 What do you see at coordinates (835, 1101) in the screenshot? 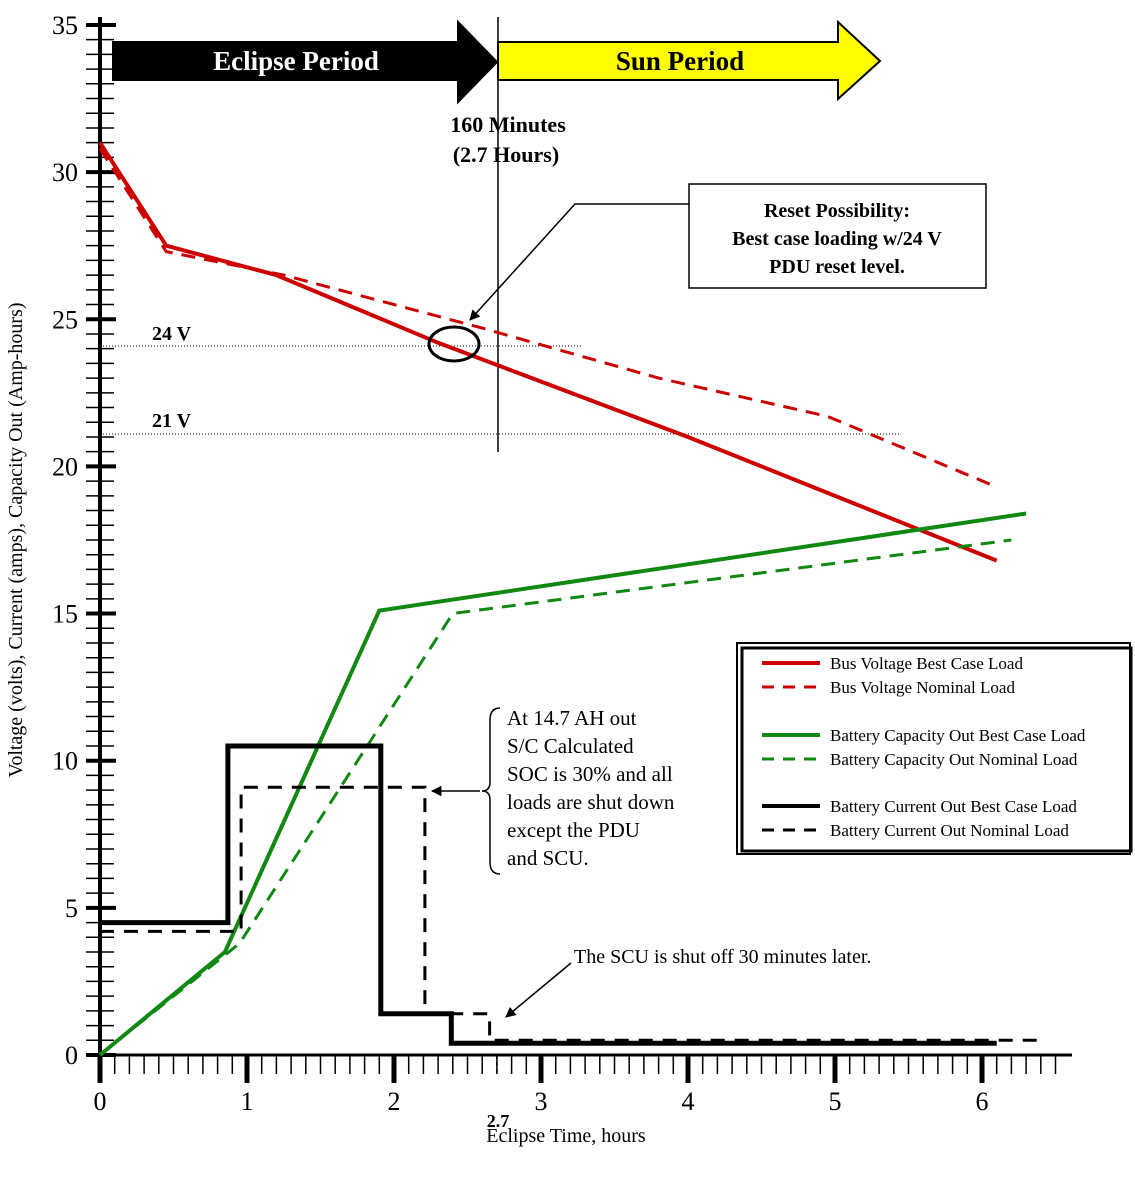
I see `x-tick-label: 5` at bounding box center [835, 1101].